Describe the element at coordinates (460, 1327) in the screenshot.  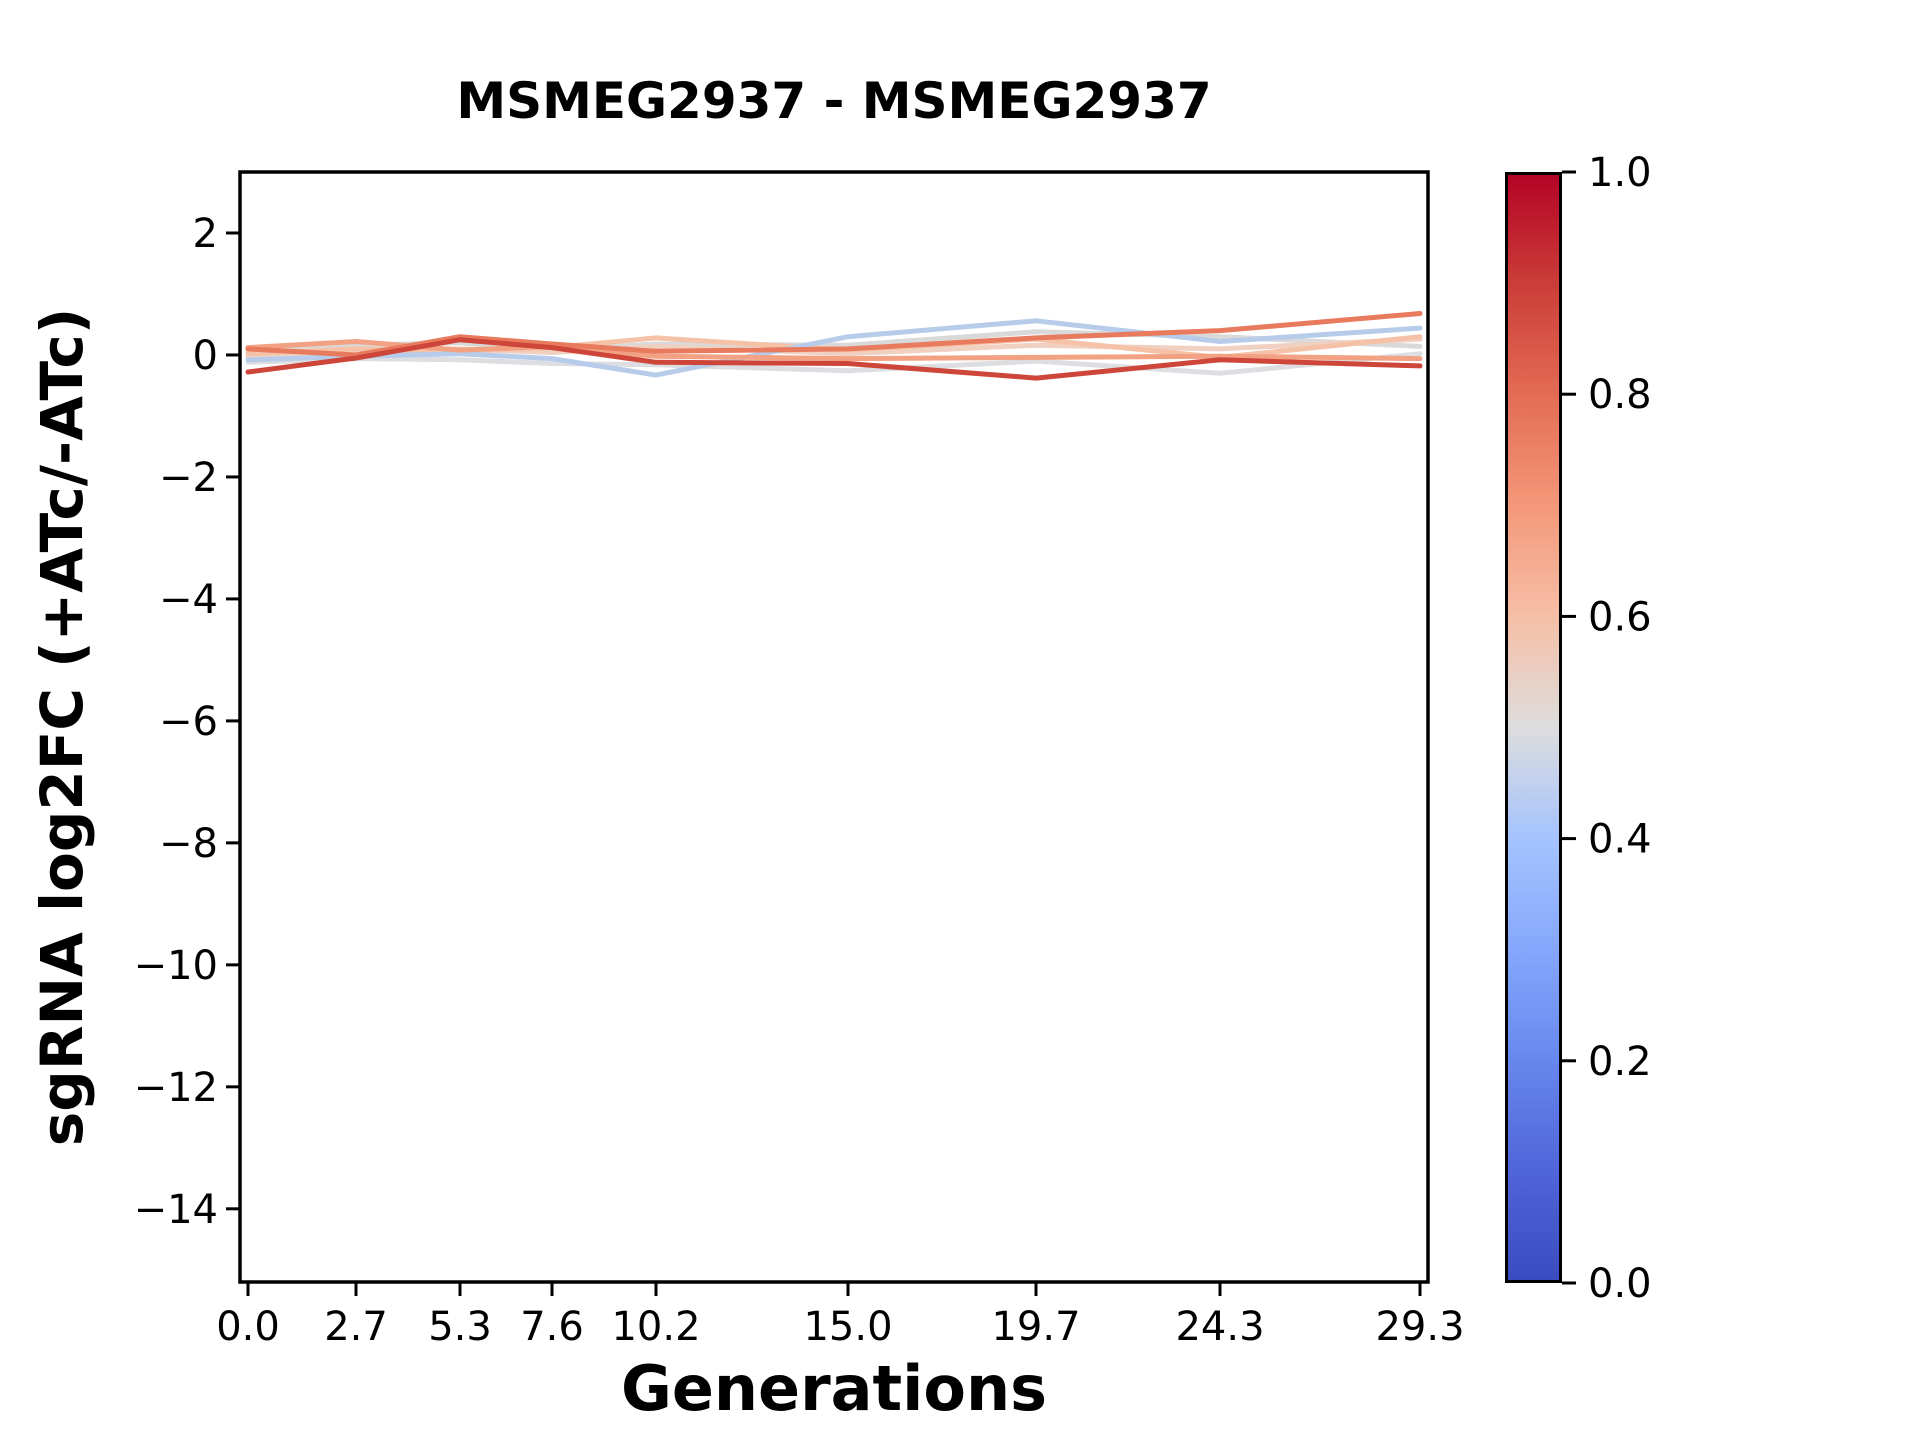
I see `x-tick-label: 5.3` at that location.